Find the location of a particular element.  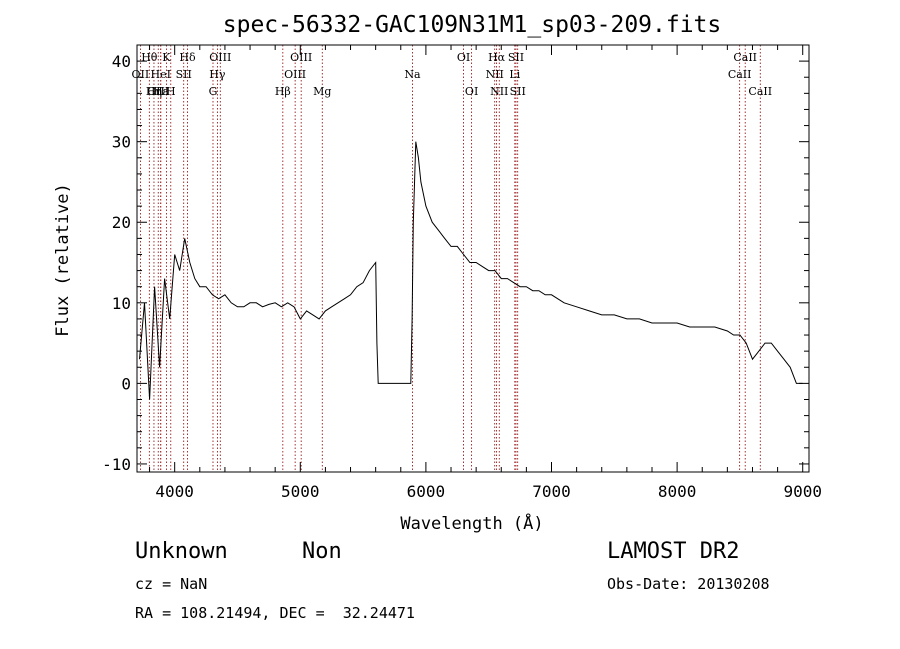

y-tick-label: 40 is located at coordinates (121, 61).